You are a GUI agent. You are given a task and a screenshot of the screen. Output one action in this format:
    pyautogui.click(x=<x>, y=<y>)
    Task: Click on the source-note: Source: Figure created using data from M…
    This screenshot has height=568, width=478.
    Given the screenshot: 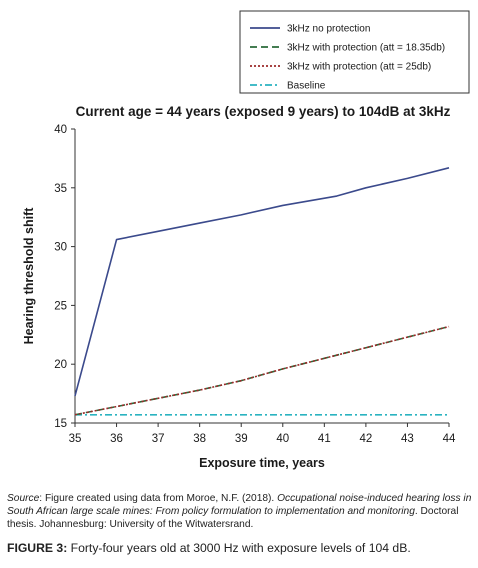 What is the action you would take?
    pyautogui.click(x=240, y=511)
    